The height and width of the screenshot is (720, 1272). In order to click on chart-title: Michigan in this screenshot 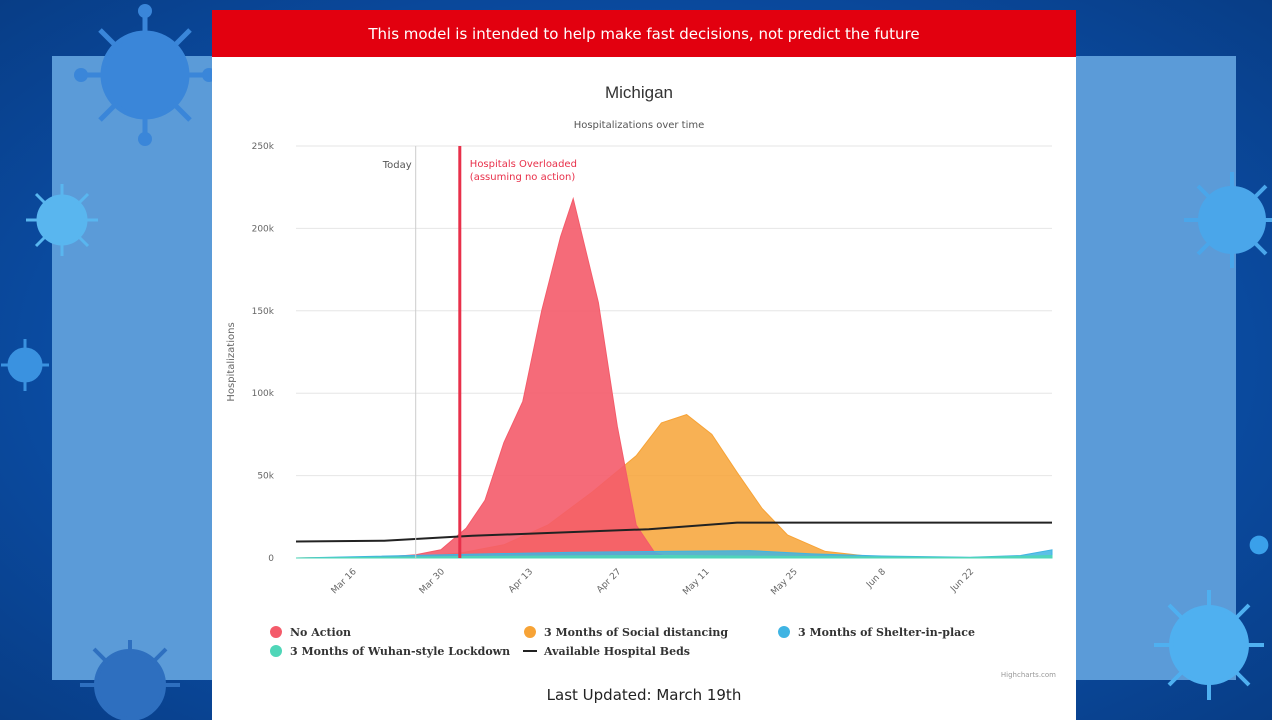, I will do `click(639, 92)`.